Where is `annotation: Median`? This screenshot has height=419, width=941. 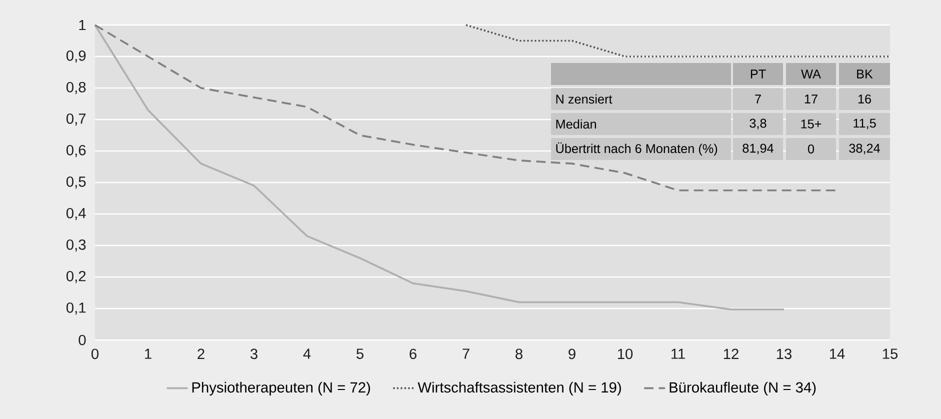
annotation: Median is located at coordinates (576, 124).